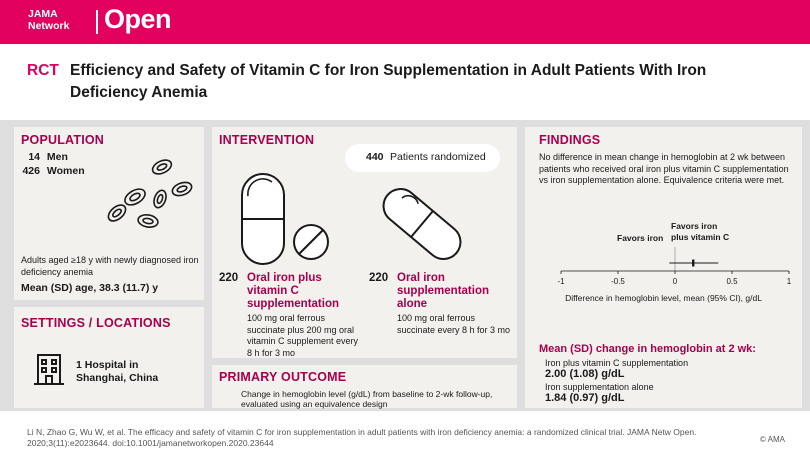  I want to click on population-heading: POPULATION, so click(63, 140).